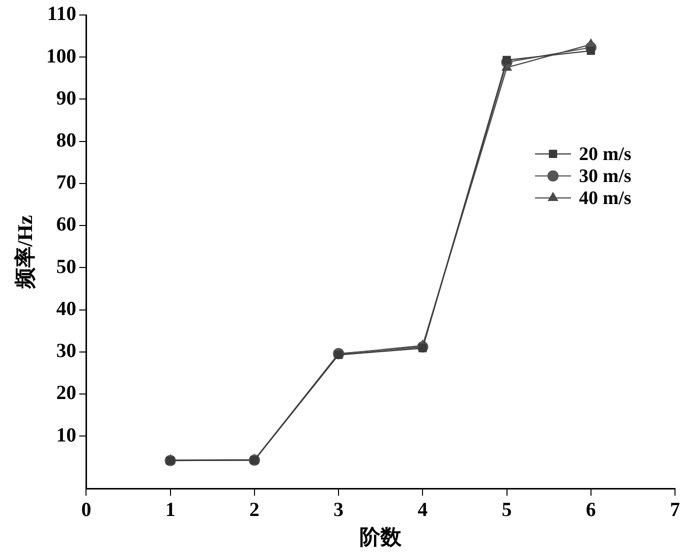 The image size is (700, 556). What do you see at coordinates (339, 509) in the screenshot?
I see `x-tick-label: 3` at bounding box center [339, 509].